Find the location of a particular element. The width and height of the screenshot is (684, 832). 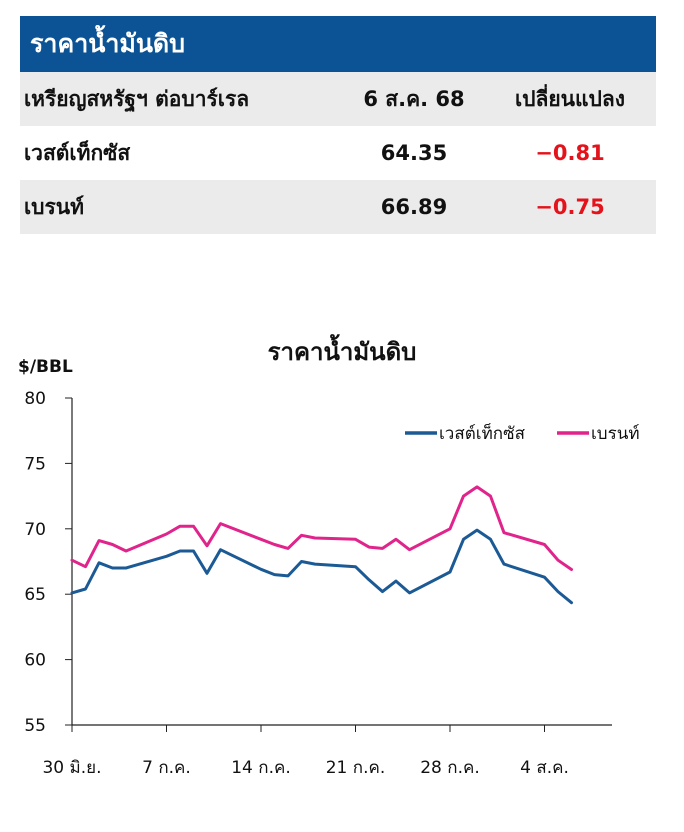

table-title-text: ราคาน้ำมันดิบ is located at coordinates (108, 43).